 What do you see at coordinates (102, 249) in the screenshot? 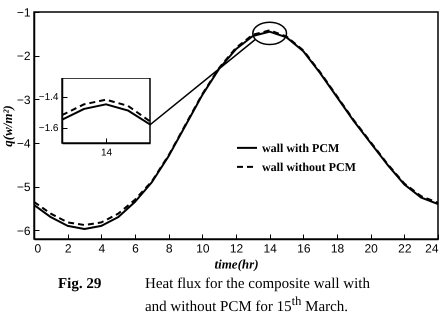
I see `x-tick-label: 4` at bounding box center [102, 249].